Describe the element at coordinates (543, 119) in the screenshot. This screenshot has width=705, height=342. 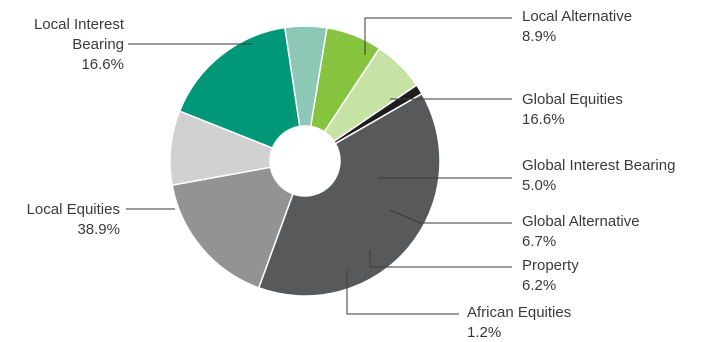
I see `value-global-equities: 16.6%` at that location.